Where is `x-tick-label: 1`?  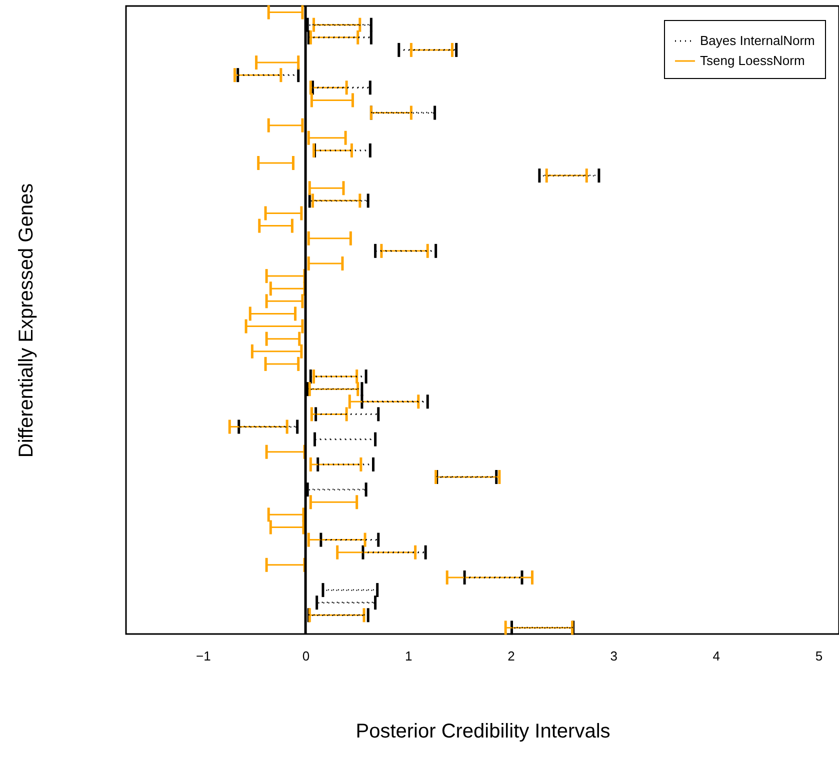 x-tick-label: 1 is located at coordinates (408, 656).